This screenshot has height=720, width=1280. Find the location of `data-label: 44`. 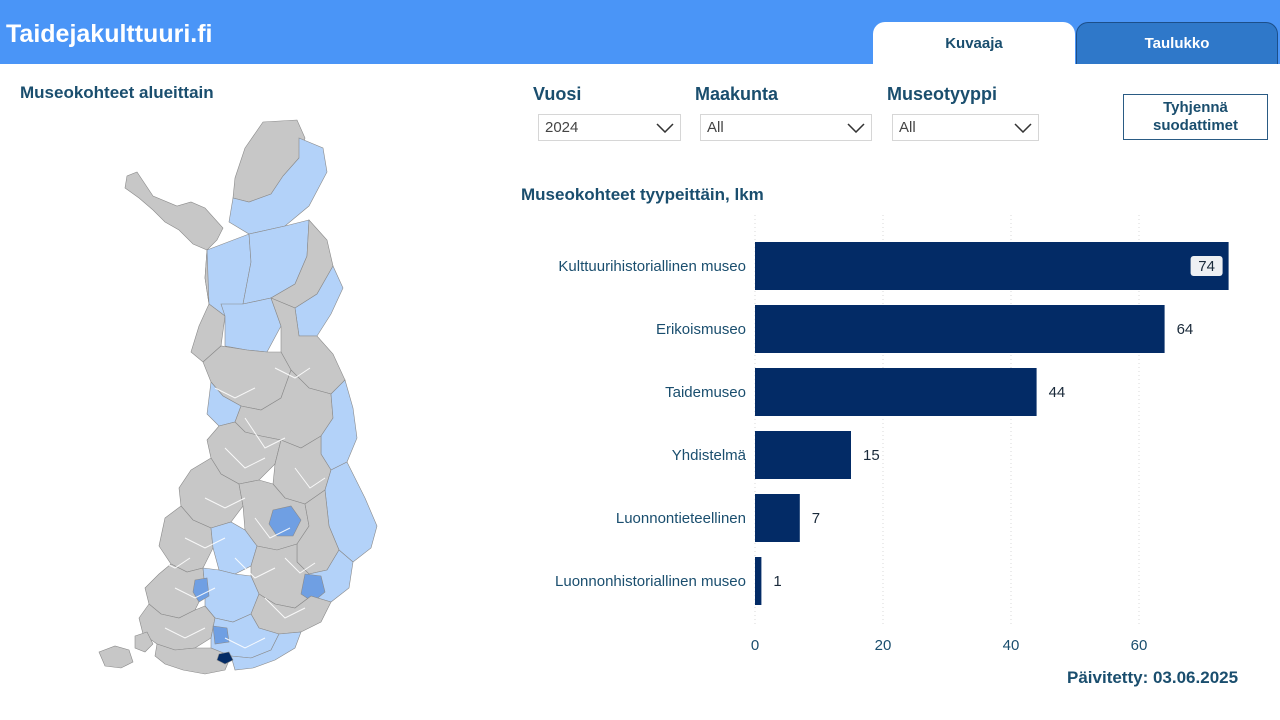

data-label: 44 is located at coordinates (1057, 392).